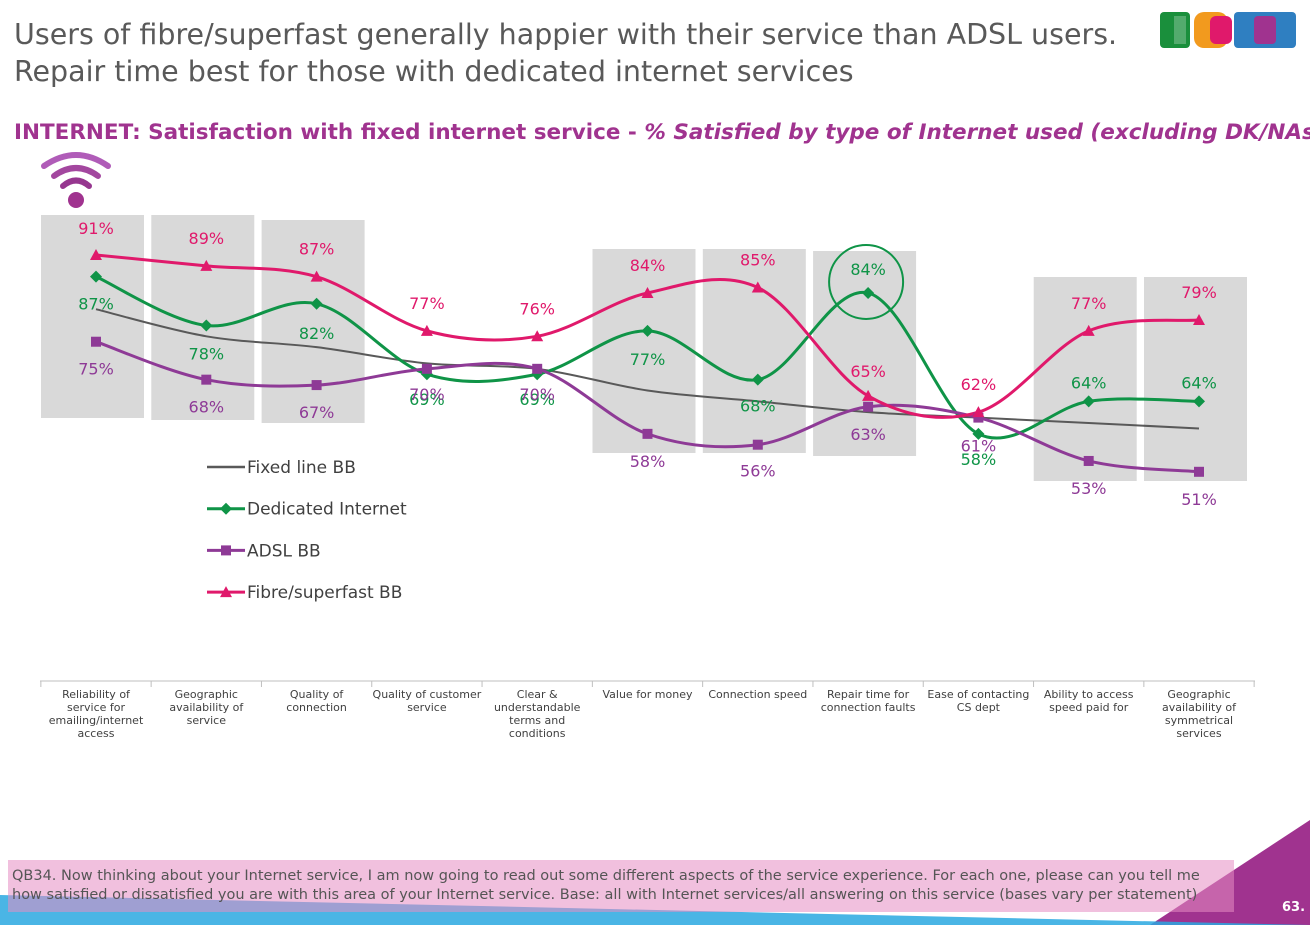 Image resolution: width=1310 pixels, height=925 pixels. What do you see at coordinates (207, 238) in the screenshot?
I see `data-label-fibre-superfast-bb: 89%` at bounding box center [207, 238].